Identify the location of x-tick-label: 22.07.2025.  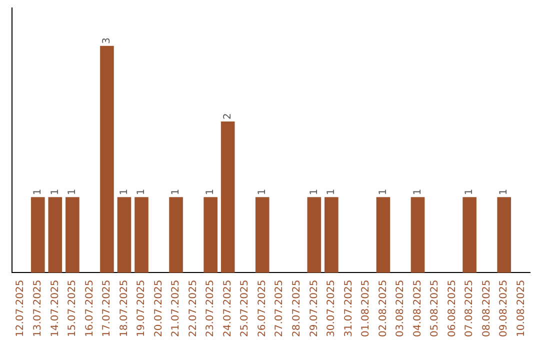
(193, 309).